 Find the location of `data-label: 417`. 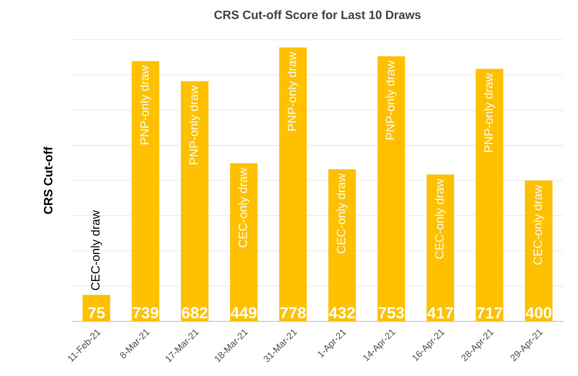

data-label: 417 is located at coordinates (440, 312).